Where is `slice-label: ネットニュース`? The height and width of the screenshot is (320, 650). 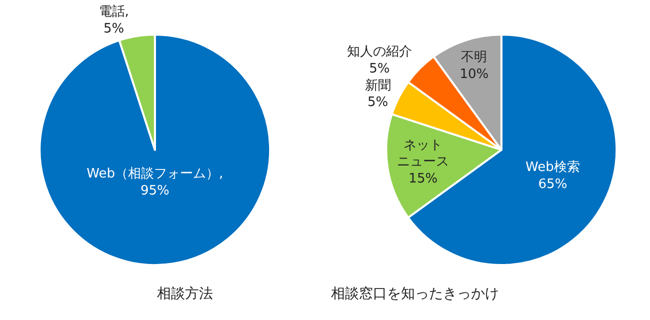
slice-label: ネットニュース is located at coordinates (423, 154).